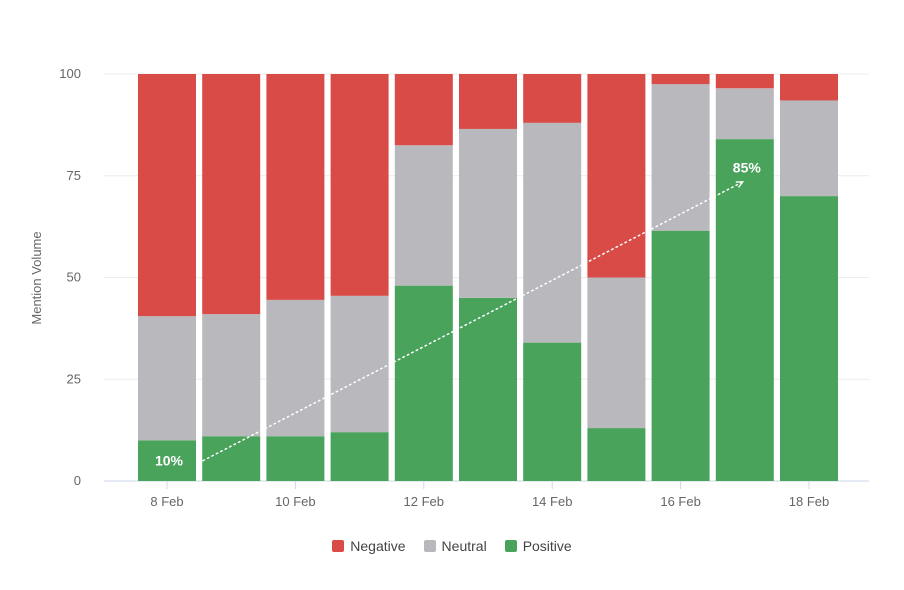 This screenshot has height=590, width=904. What do you see at coordinates (552, 501) in the screenshot?
I see `x-tick-label: 14 Feb` at bounding box center [552, 501].